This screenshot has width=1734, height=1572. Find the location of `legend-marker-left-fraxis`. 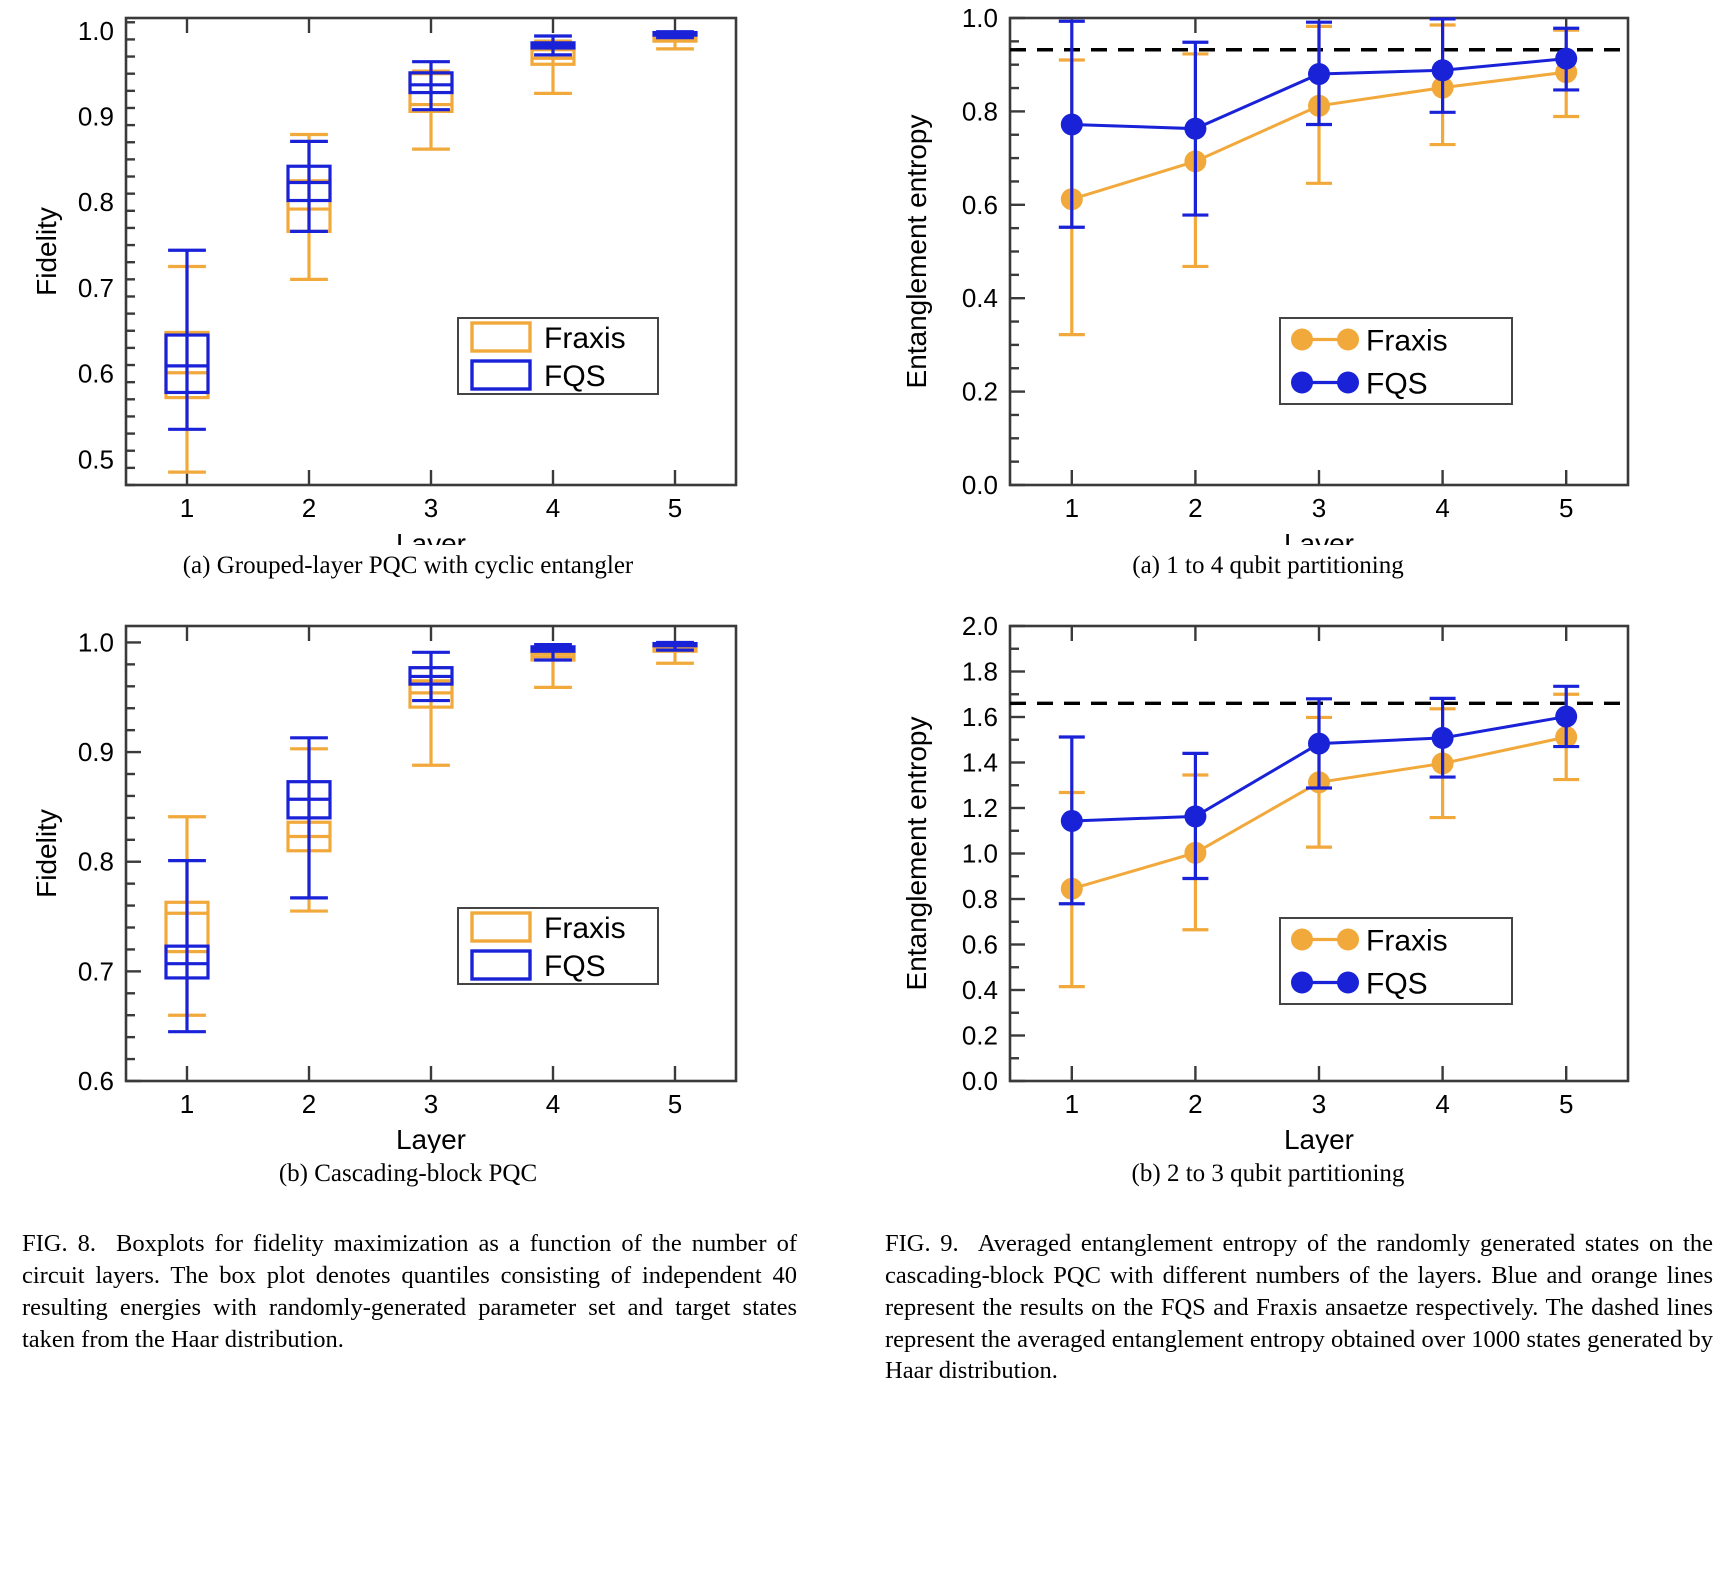

legend-marker-left-fraxis is located at coordinates (1302, 939).